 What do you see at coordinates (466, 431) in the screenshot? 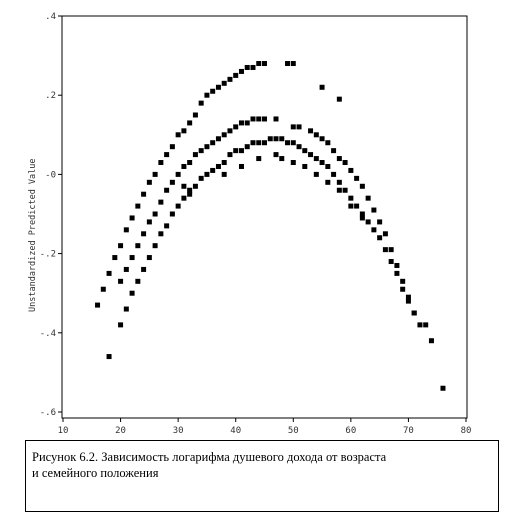
I see `x-tick-label: 80` at bounding box center [466, 431].